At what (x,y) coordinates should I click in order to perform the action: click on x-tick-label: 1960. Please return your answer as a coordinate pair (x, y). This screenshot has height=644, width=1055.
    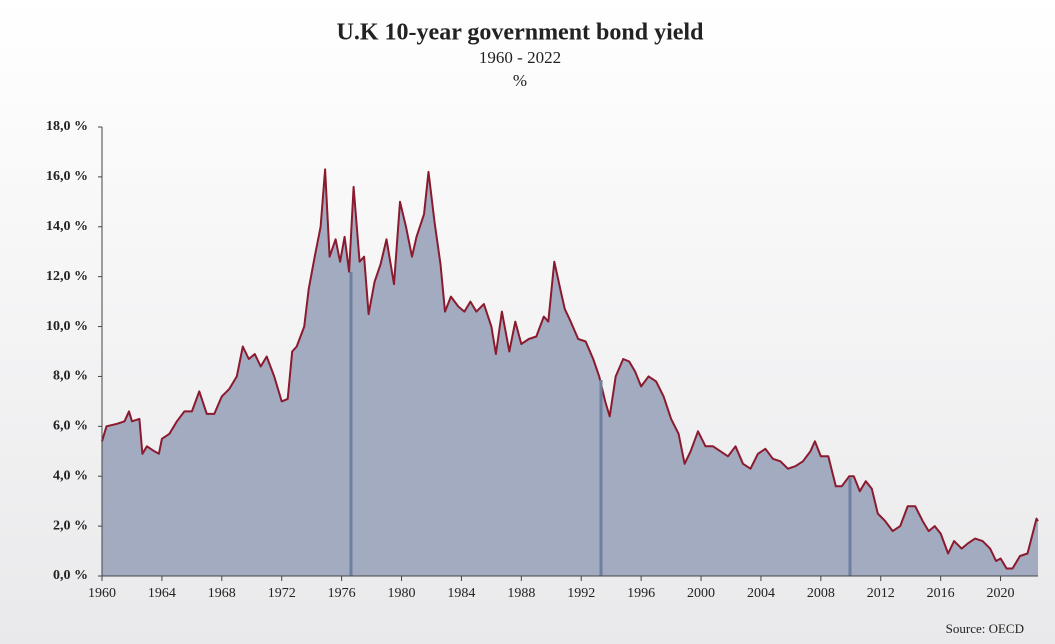
    Looking at the image, I should click on (102, 593).